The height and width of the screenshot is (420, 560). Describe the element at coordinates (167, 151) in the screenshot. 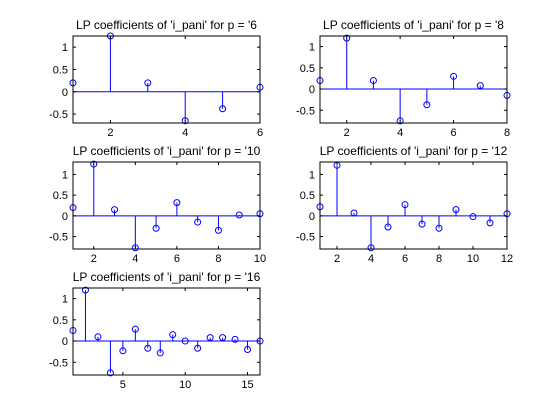

I see `plot-title: LP coefficients of 'i_pani' for p = '10` at that location.